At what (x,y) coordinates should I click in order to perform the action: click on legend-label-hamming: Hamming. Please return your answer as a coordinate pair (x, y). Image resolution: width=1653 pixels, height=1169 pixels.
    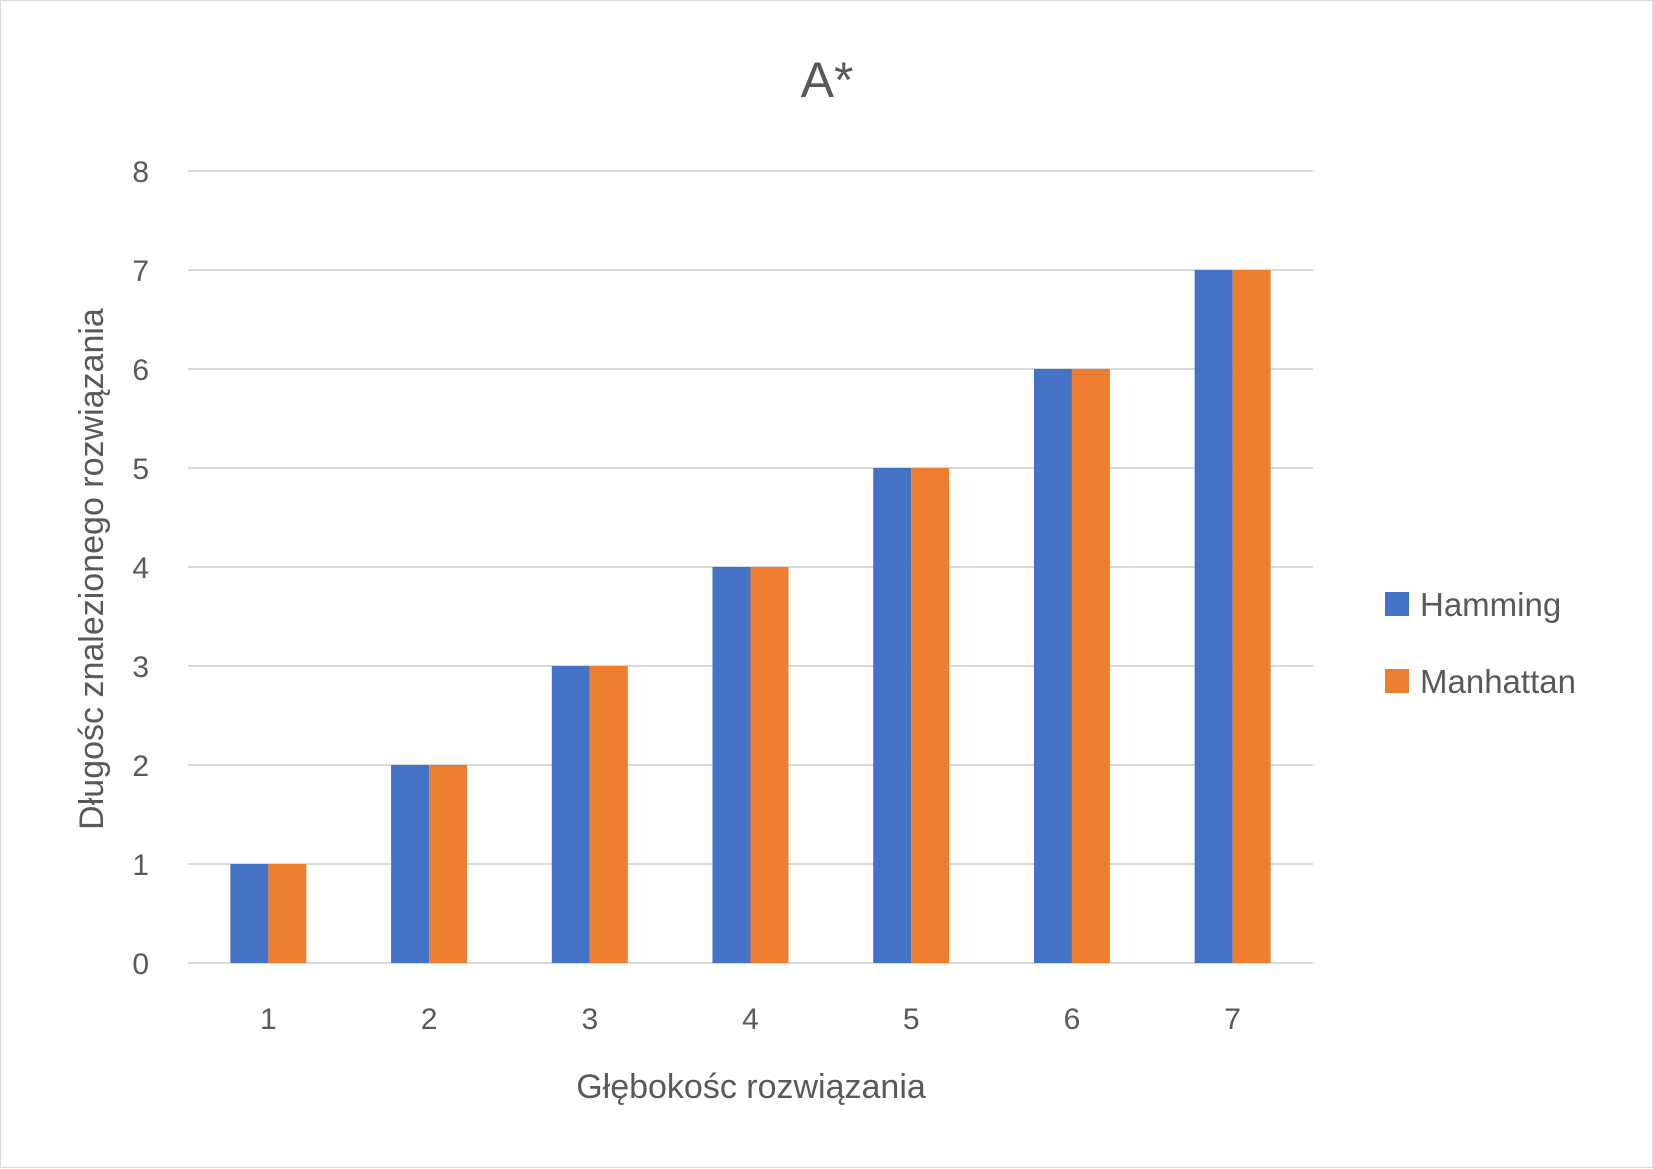
    Looking at the image, I should click on (1490, 604).